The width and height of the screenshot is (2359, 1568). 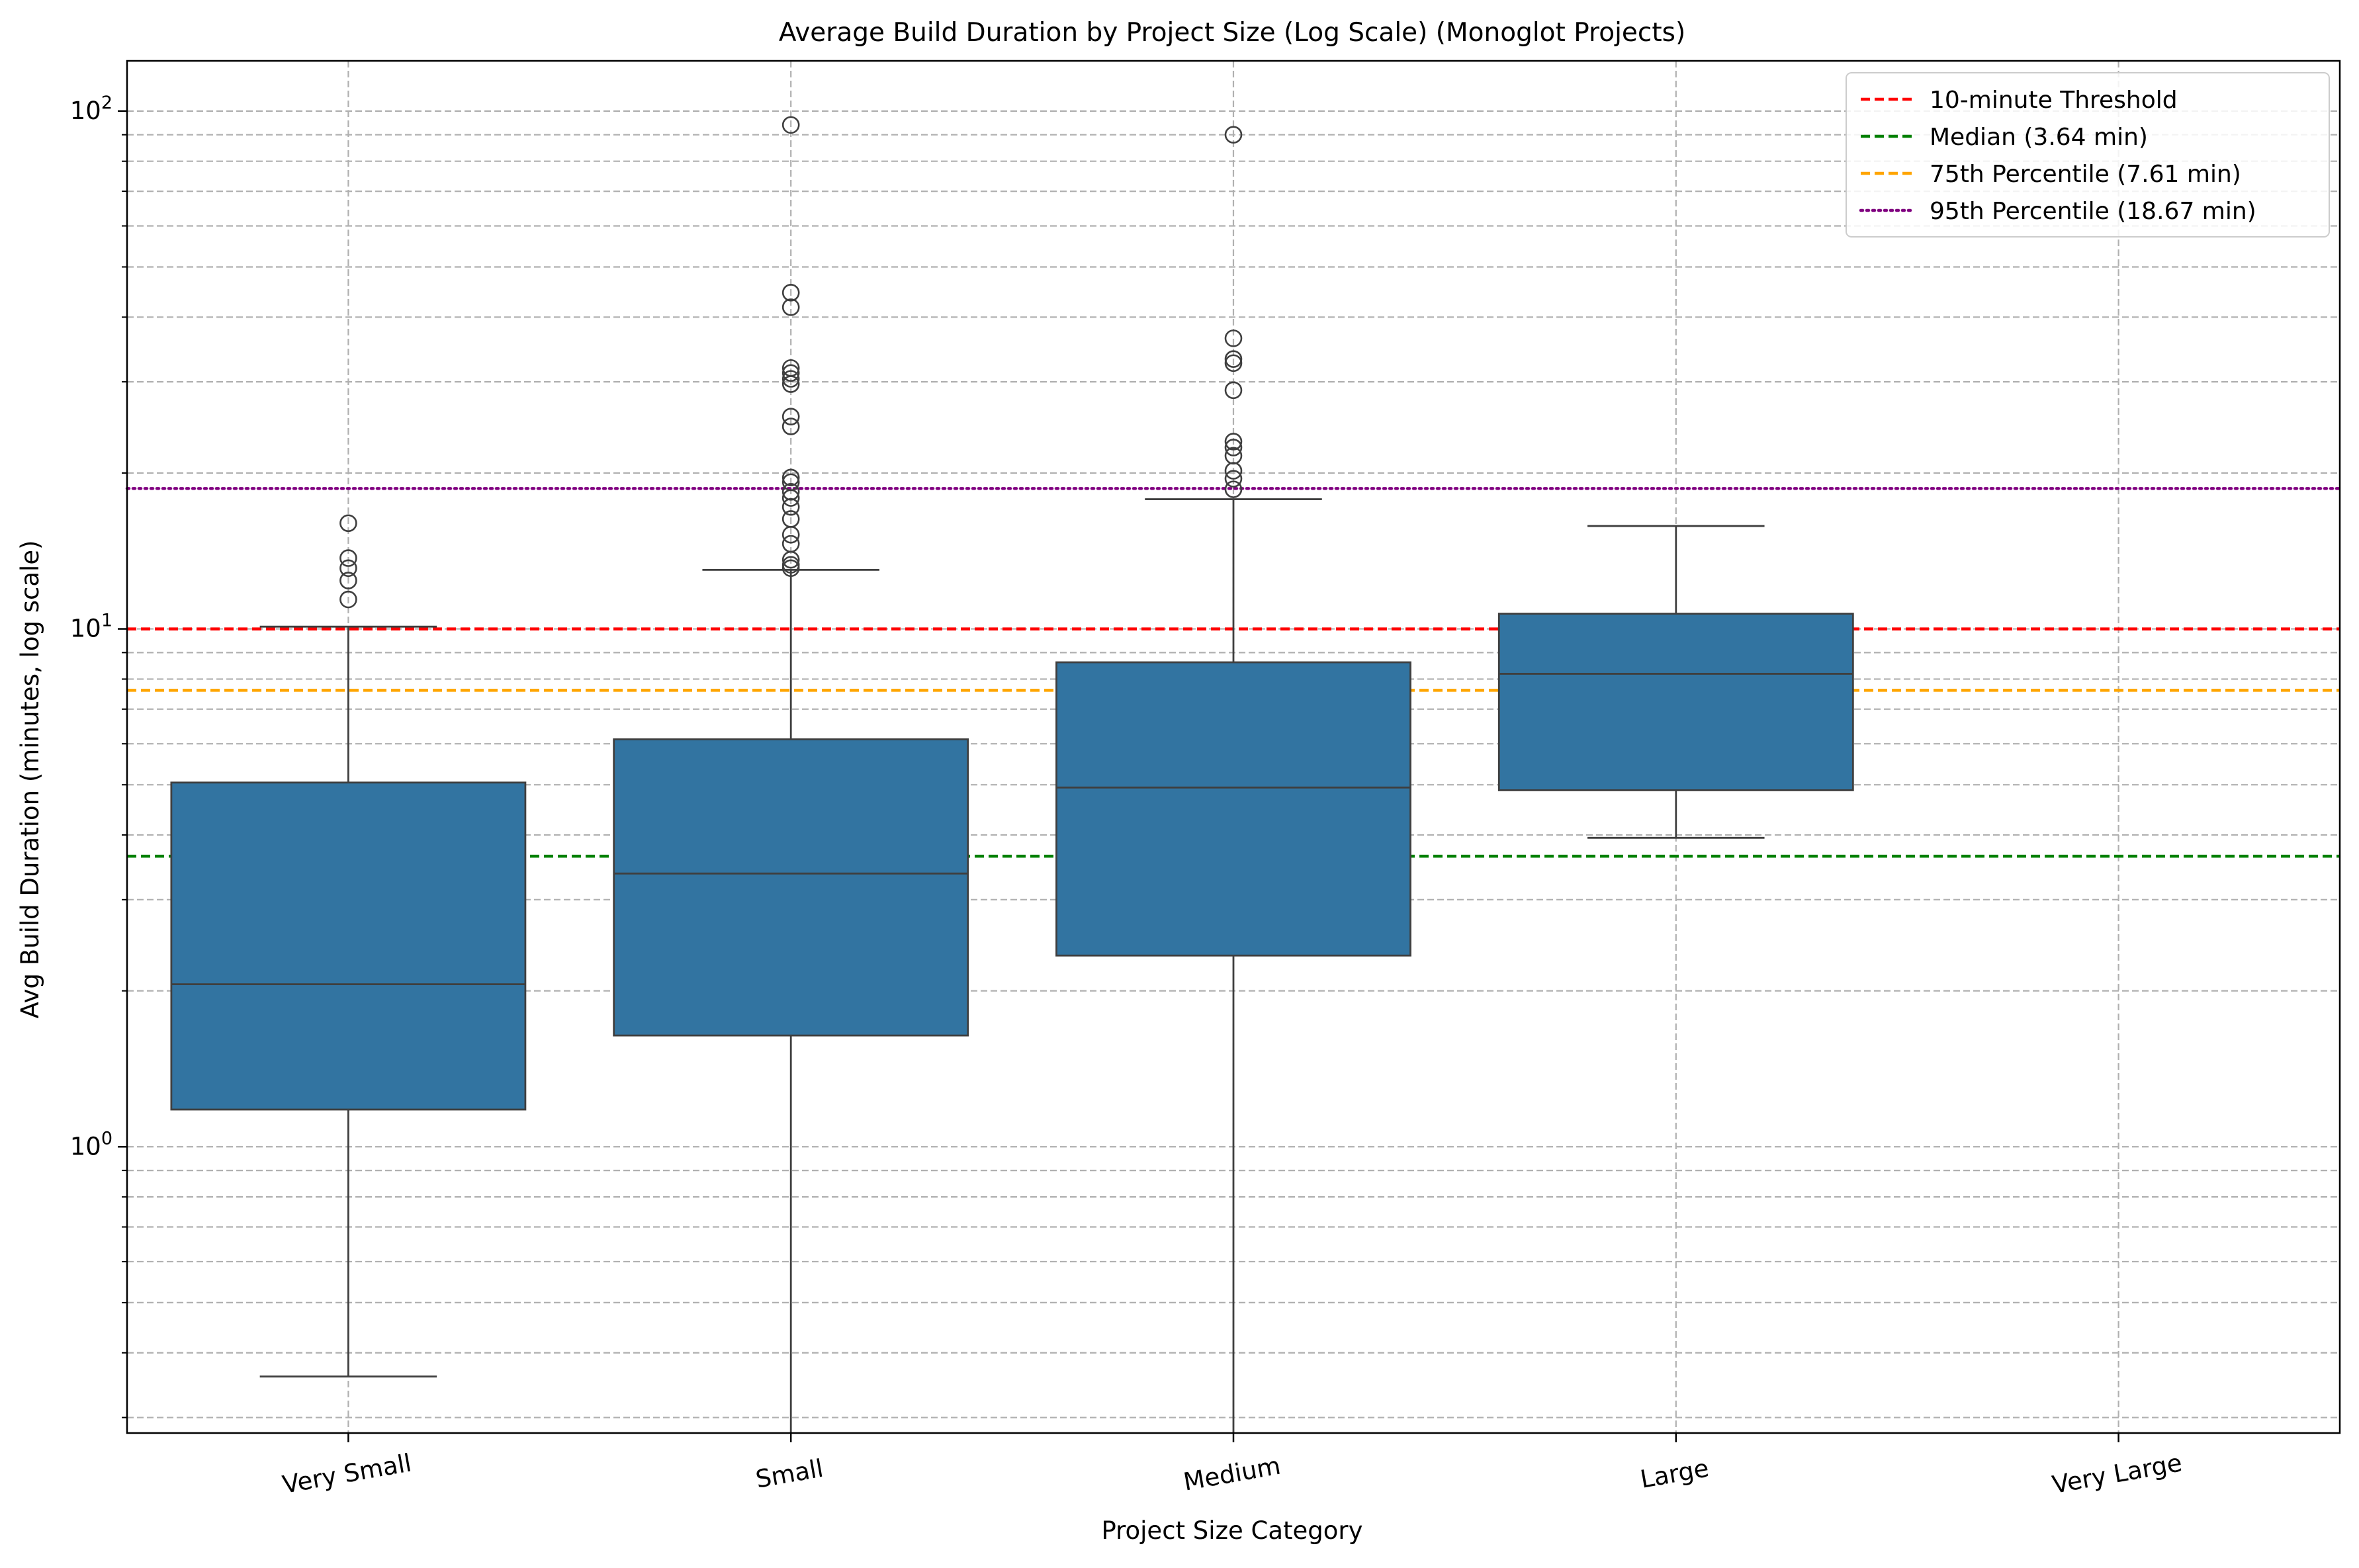 What do you see at coordinates (91, 109) in the screenshot?
I see `y-tick-label: 10²` at bounding box center [91, 109].